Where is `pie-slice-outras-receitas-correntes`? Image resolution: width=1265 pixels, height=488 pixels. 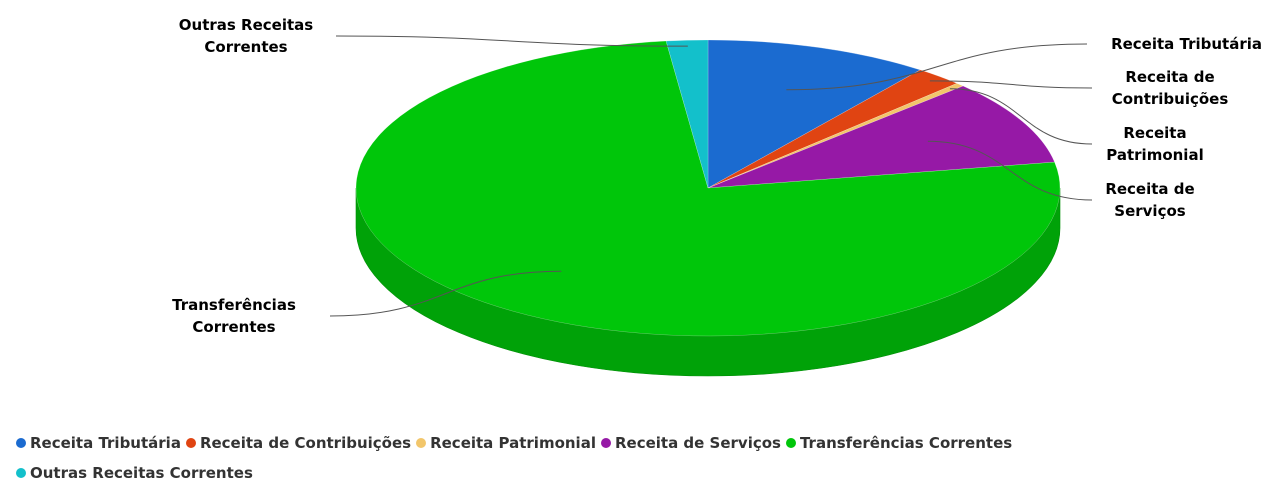 pie-slice-outras-receitas-correntes is located at coordinates (687, 114).